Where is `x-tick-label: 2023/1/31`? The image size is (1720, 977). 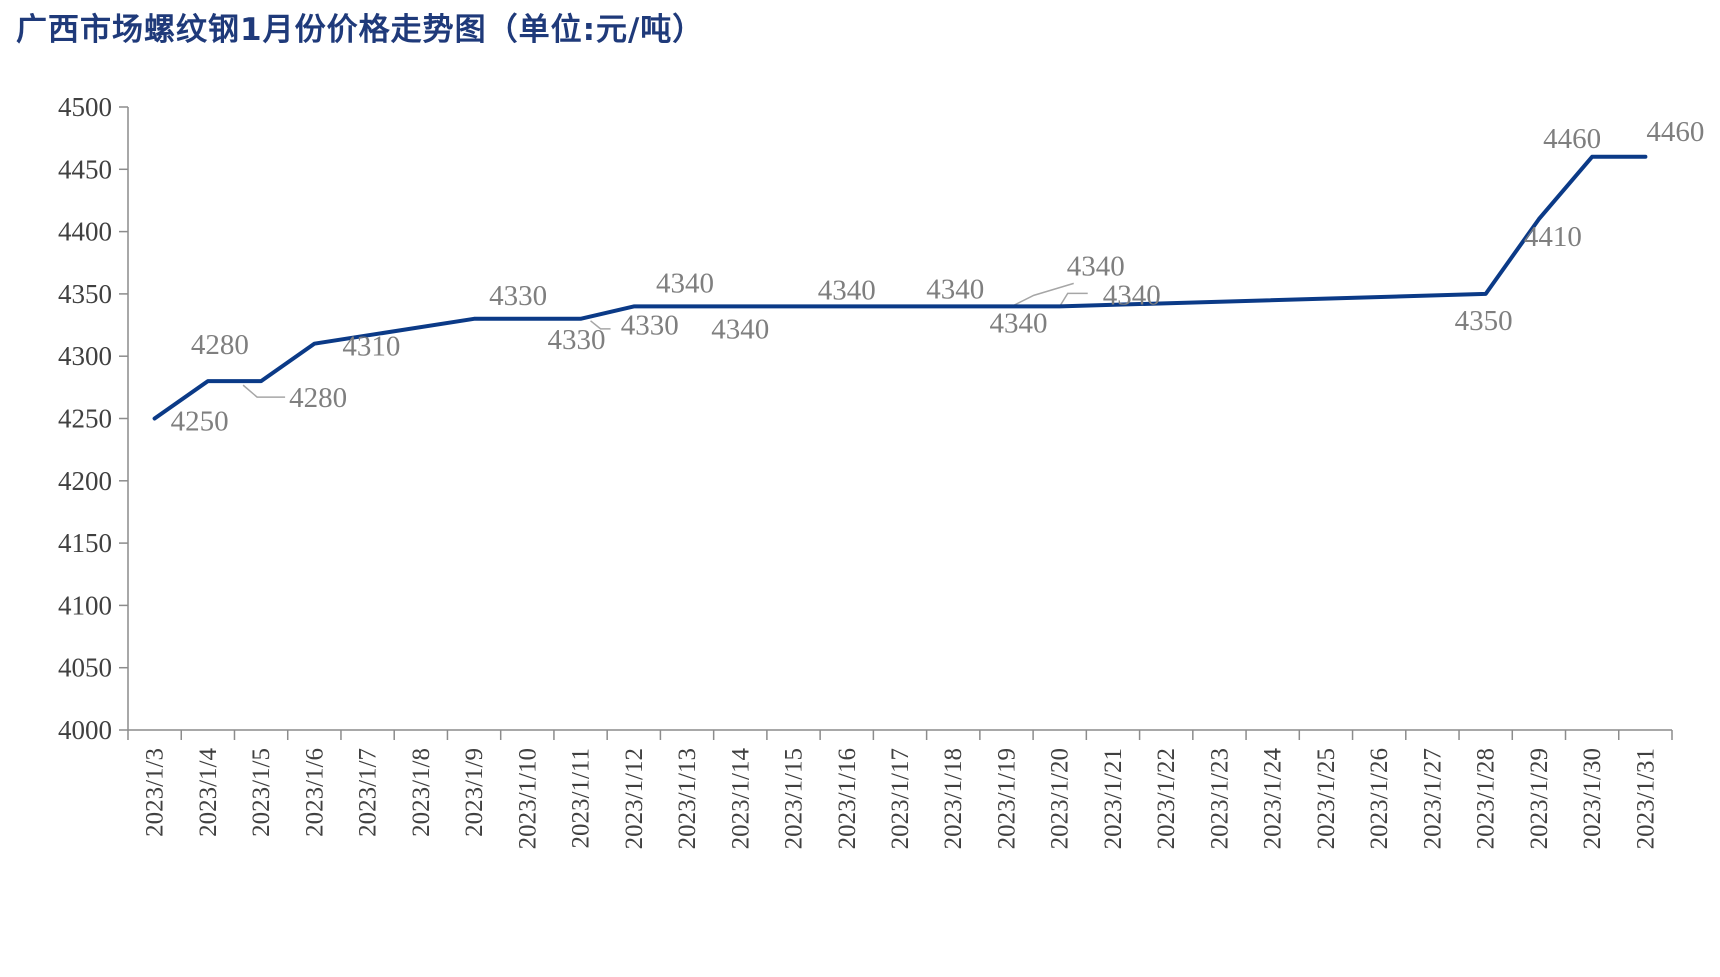 x-tick-label: 2023/1/31 is located at coordinates (1645, 798).